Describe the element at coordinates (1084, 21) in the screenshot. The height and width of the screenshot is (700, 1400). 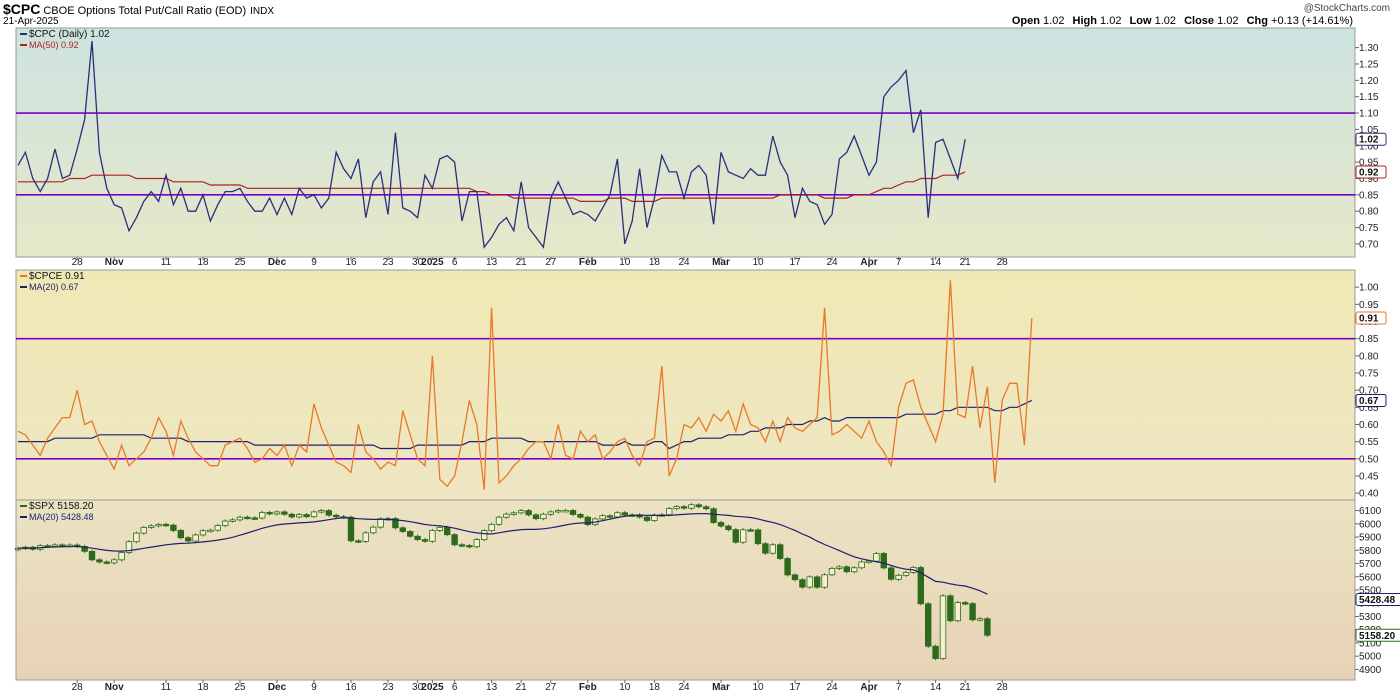
I see `high-label: High` at that location.